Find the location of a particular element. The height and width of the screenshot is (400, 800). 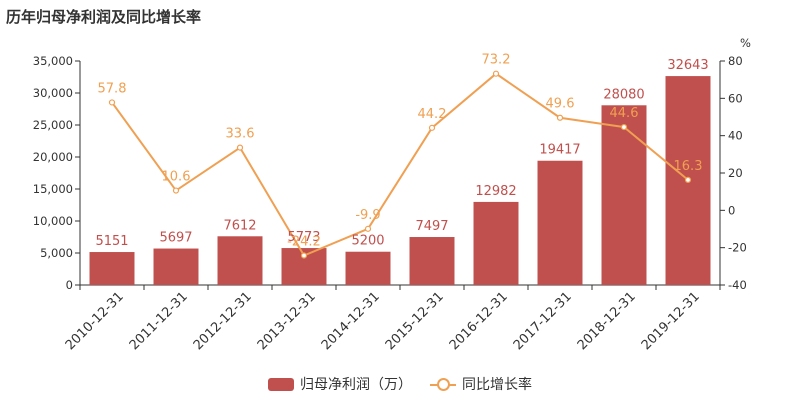

y-right-tick-label: 20 is located at coordinates (735, 173).